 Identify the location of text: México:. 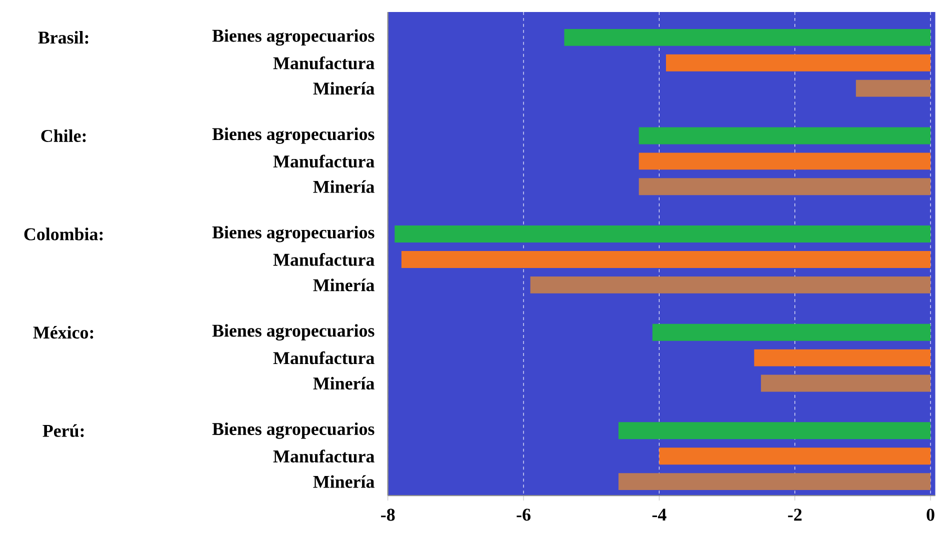
(63, 332).